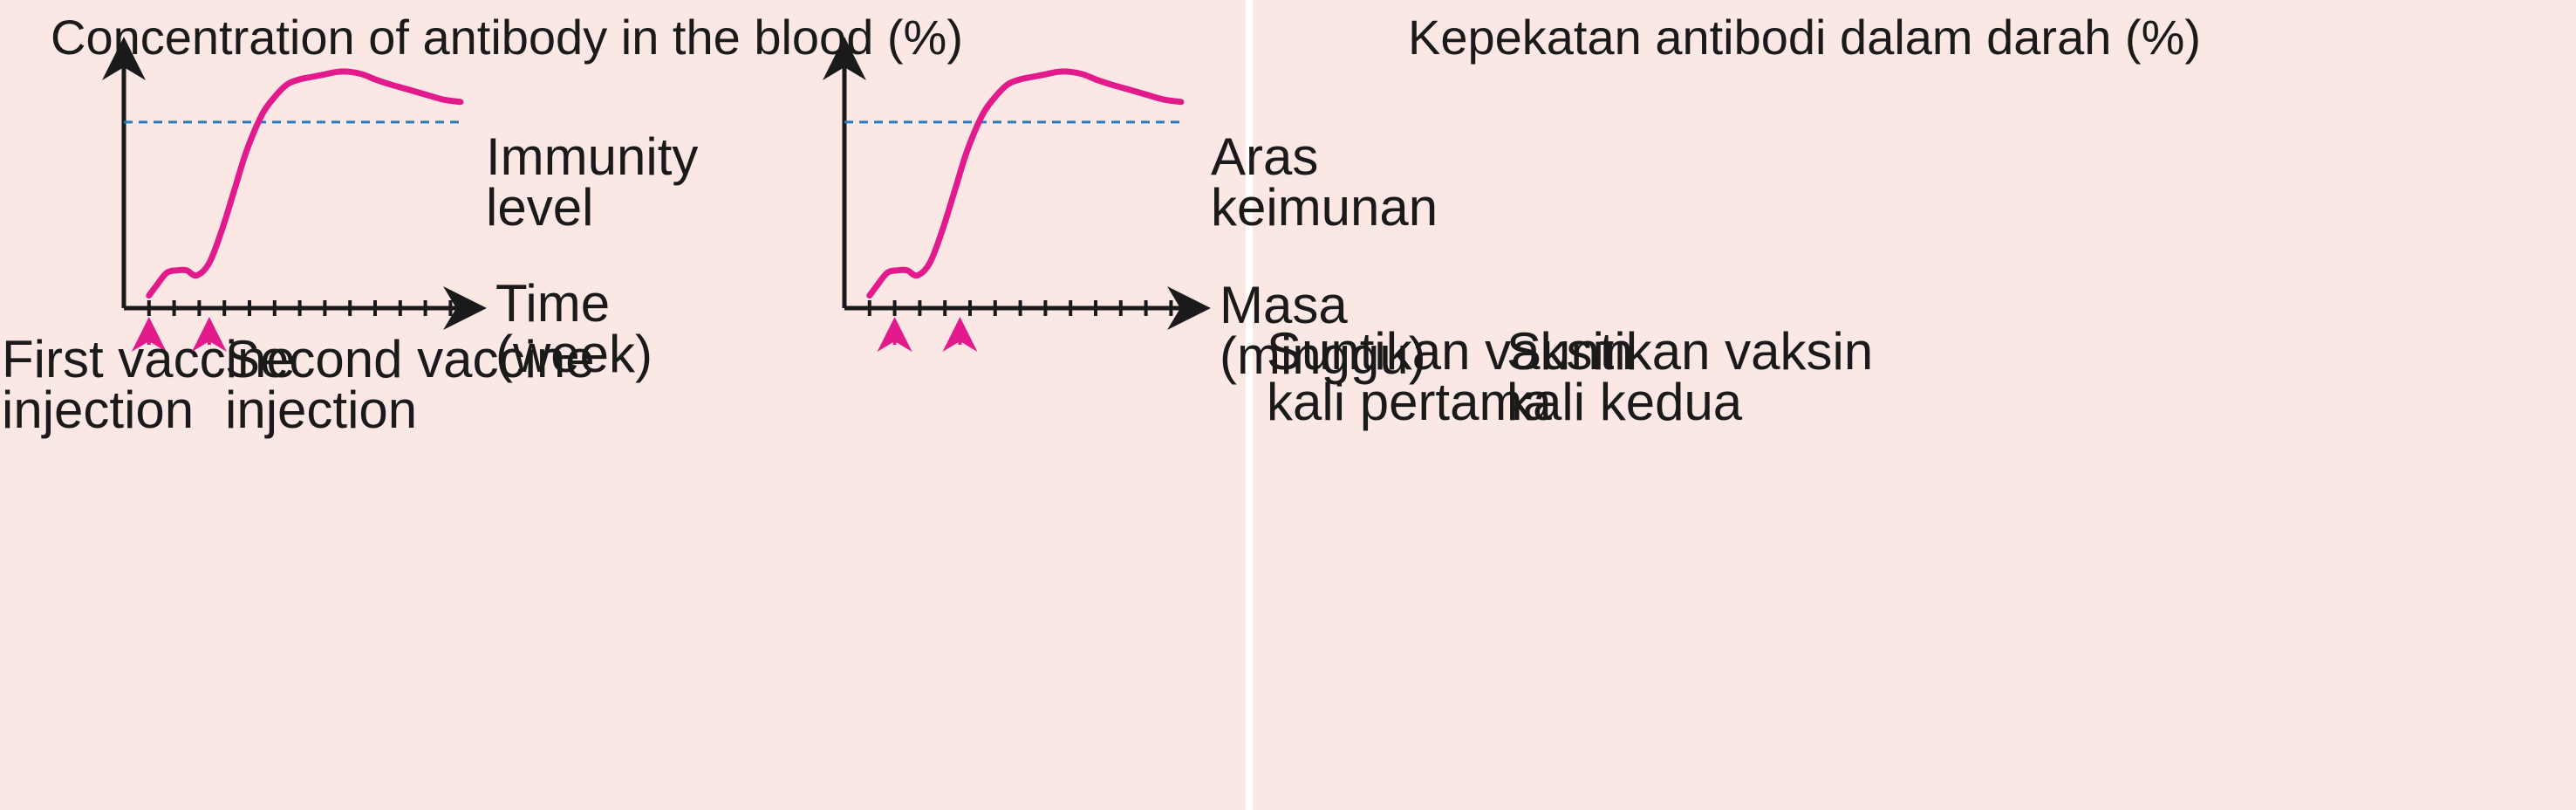  I want to click on second-injection-label: Second vaccine injection, so click(417, 384).